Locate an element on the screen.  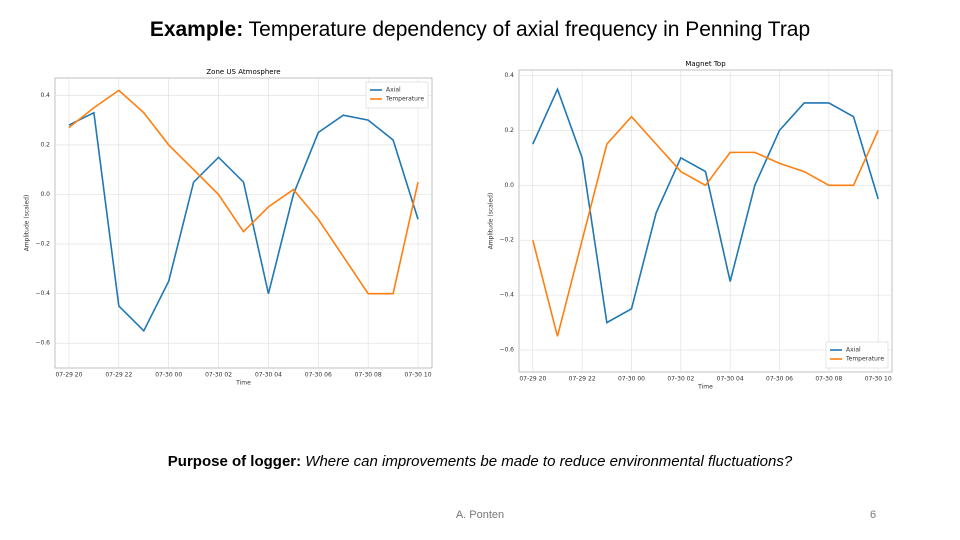
title-bold: Example: is located at coordinates (196, 29).